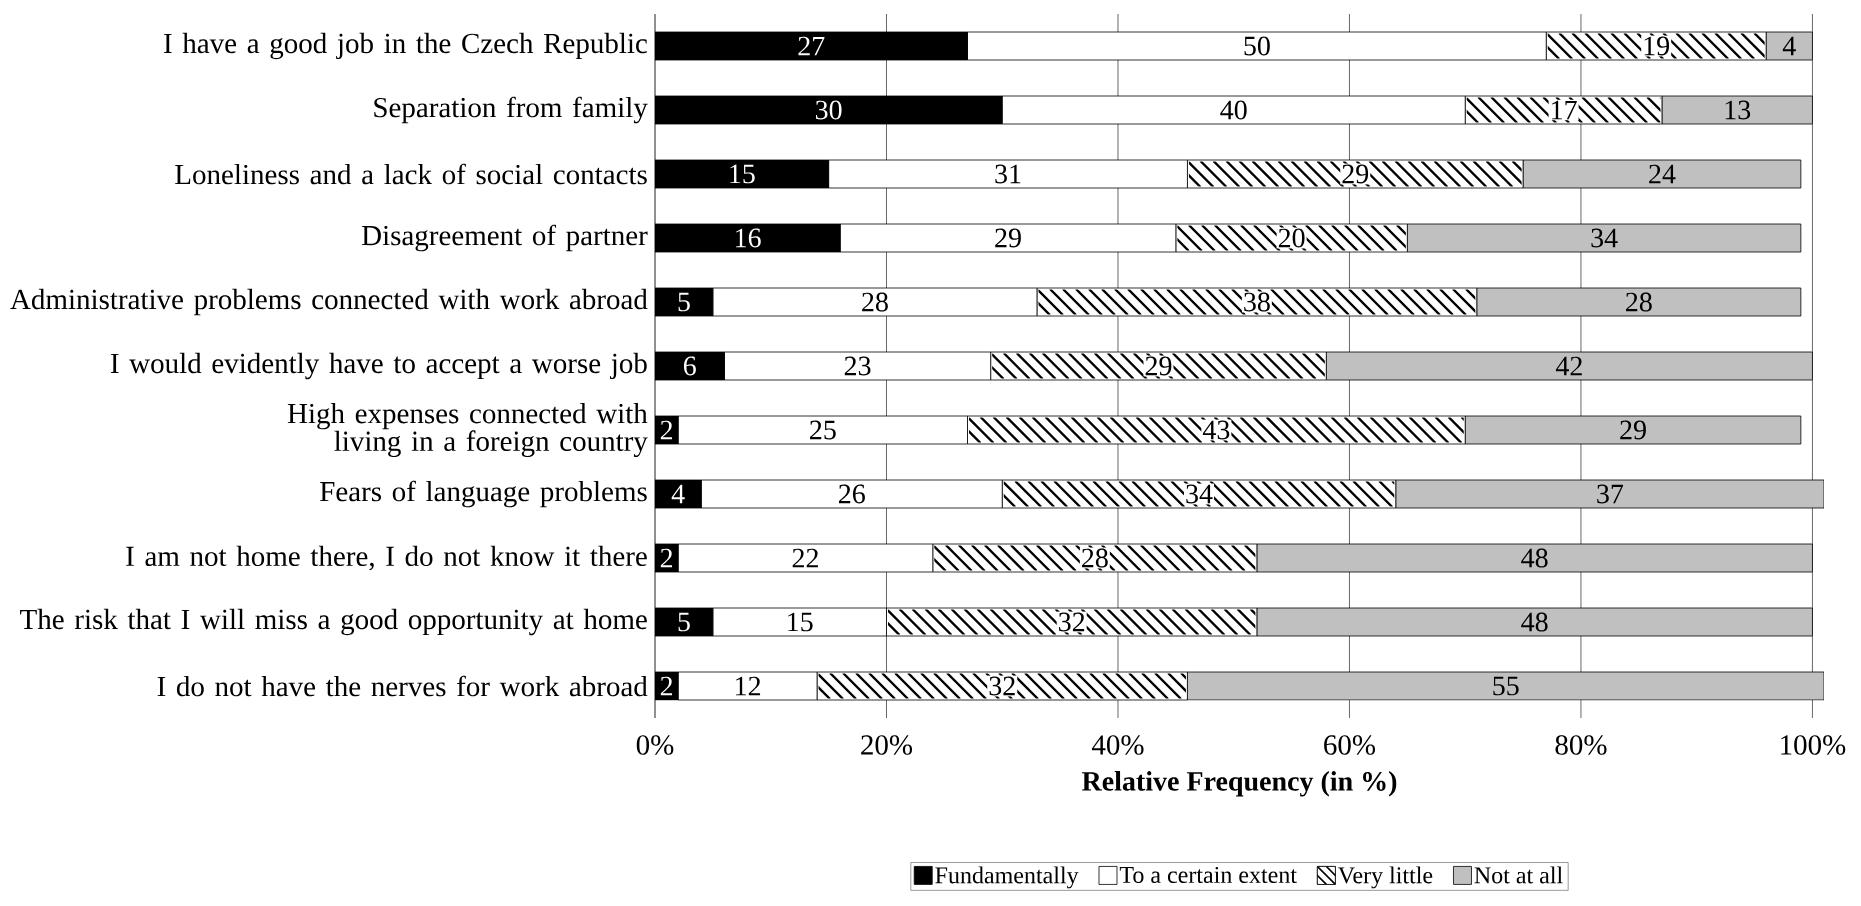 Image resolution: width=1861 pixels, height=906 pixels. Describe the element at coordinates (689, 366) in the screenshot. I see `data-label: 6` at that location.